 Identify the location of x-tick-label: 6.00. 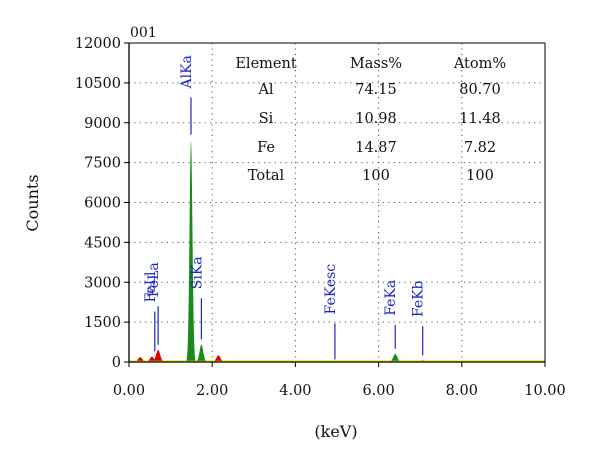
(378, 391).